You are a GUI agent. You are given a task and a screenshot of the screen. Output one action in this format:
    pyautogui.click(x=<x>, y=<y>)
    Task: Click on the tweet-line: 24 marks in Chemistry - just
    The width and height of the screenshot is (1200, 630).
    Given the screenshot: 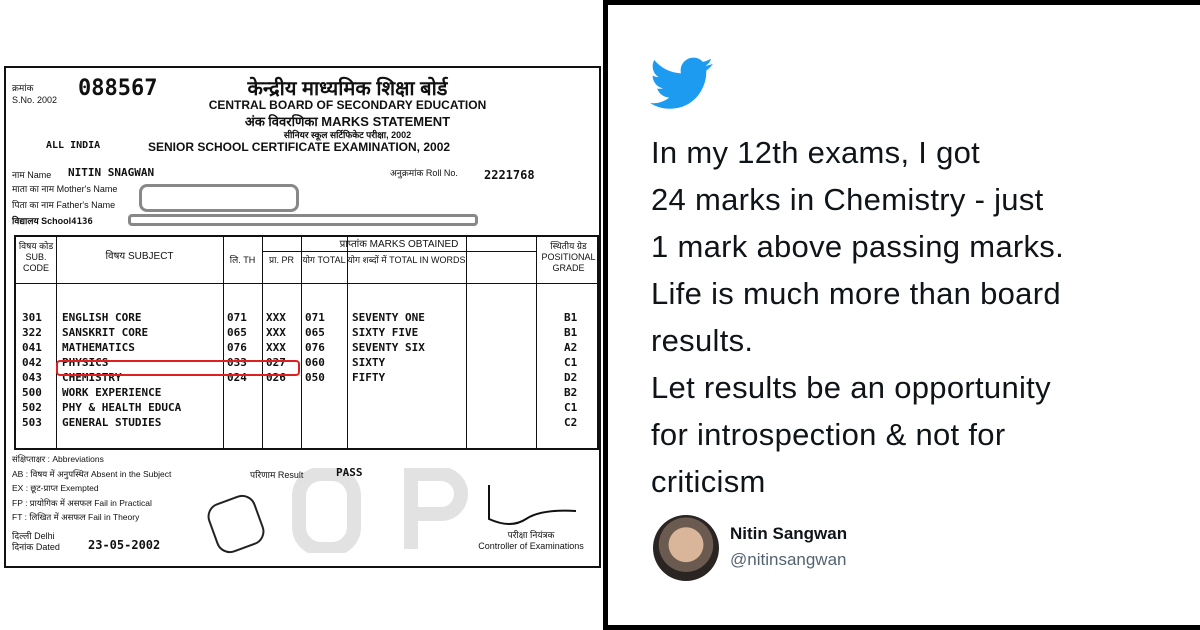 What is the action you would take?
    pyautogui.click(x=847, y=199)
    